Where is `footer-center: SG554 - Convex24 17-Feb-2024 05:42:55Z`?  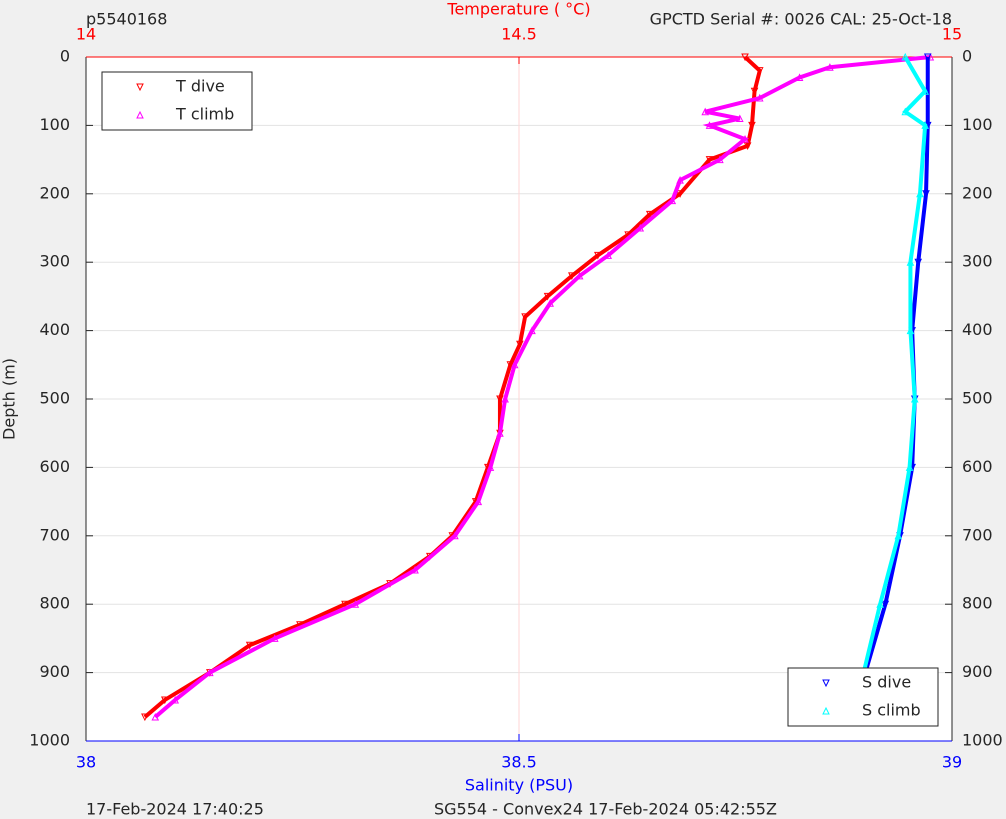
footer-center: SG554 - Convex24 17-Feb-2024 05:42:55Z is located at coordinates (605, 809).